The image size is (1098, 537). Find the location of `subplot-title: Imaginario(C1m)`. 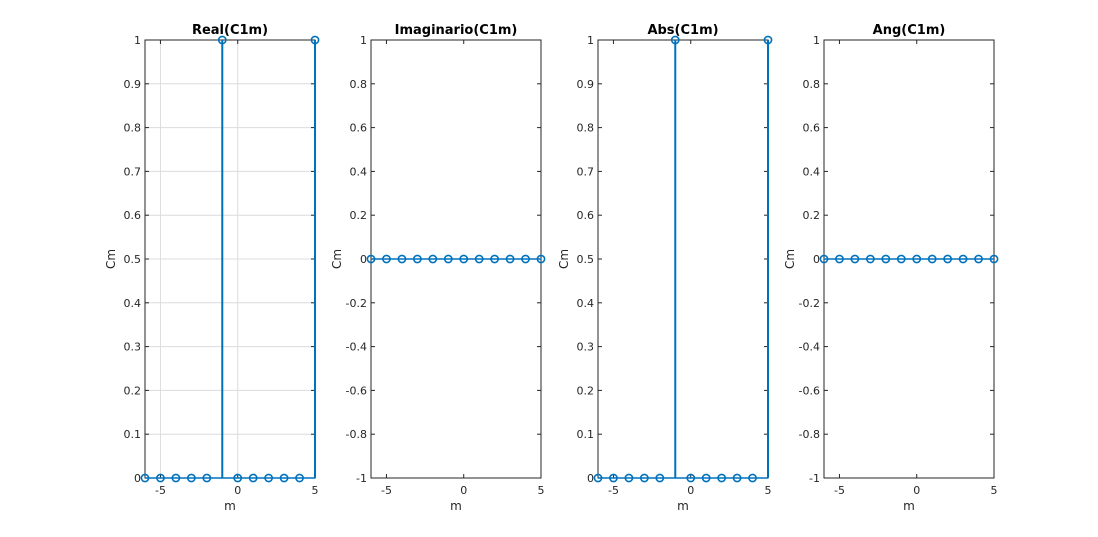

subplot-title: Imaginario(C1m) is located at coordinates (456, 30).